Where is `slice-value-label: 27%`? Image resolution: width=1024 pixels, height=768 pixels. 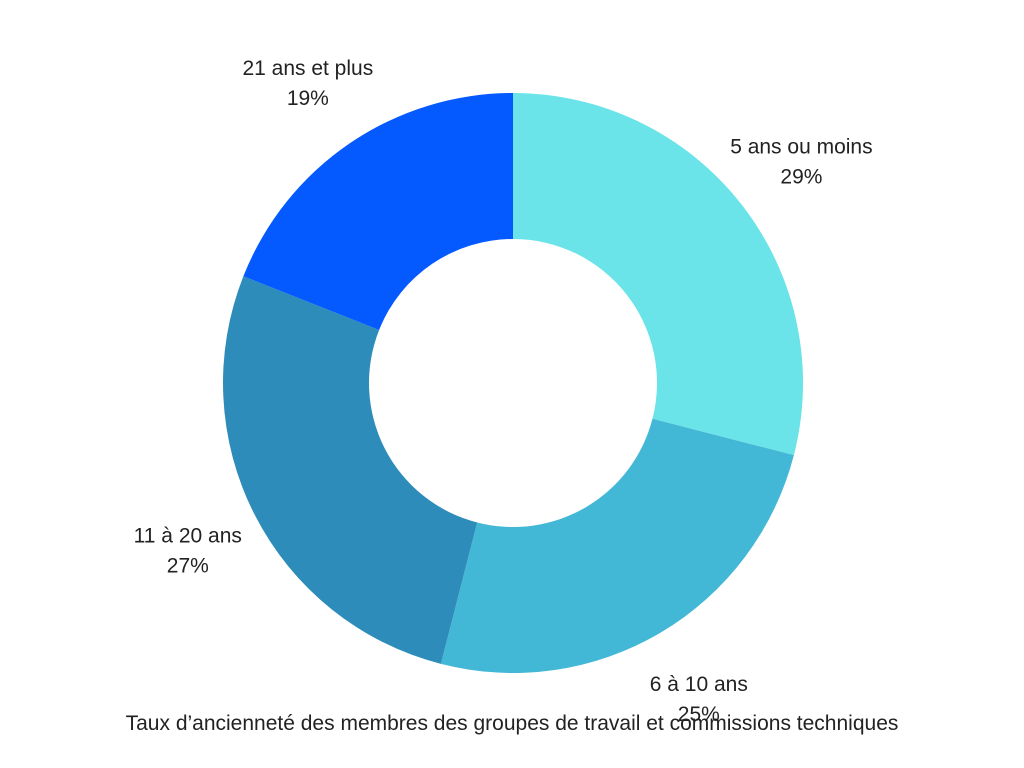
slice-value-label: 27% is located at coordinates (188, 566).